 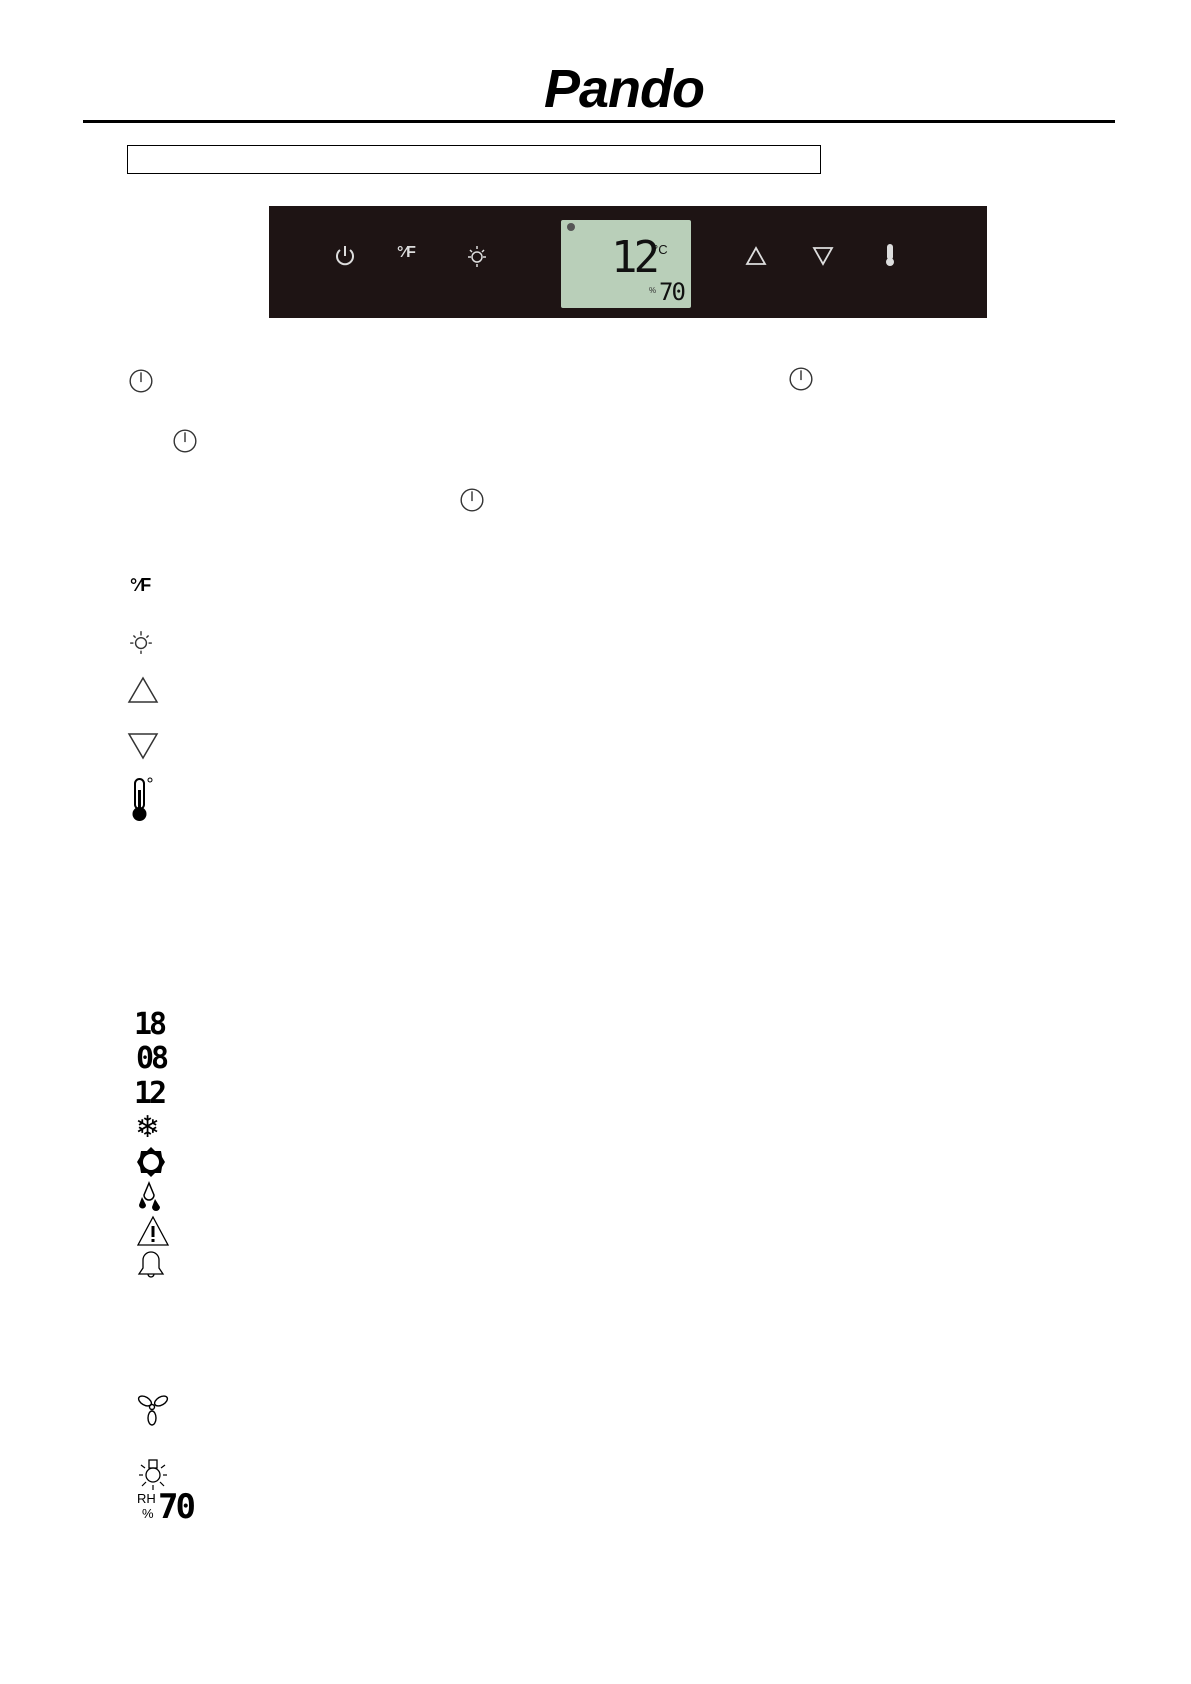 I want to click on digits-12-icon: 12, so click(x=150, y=1093).